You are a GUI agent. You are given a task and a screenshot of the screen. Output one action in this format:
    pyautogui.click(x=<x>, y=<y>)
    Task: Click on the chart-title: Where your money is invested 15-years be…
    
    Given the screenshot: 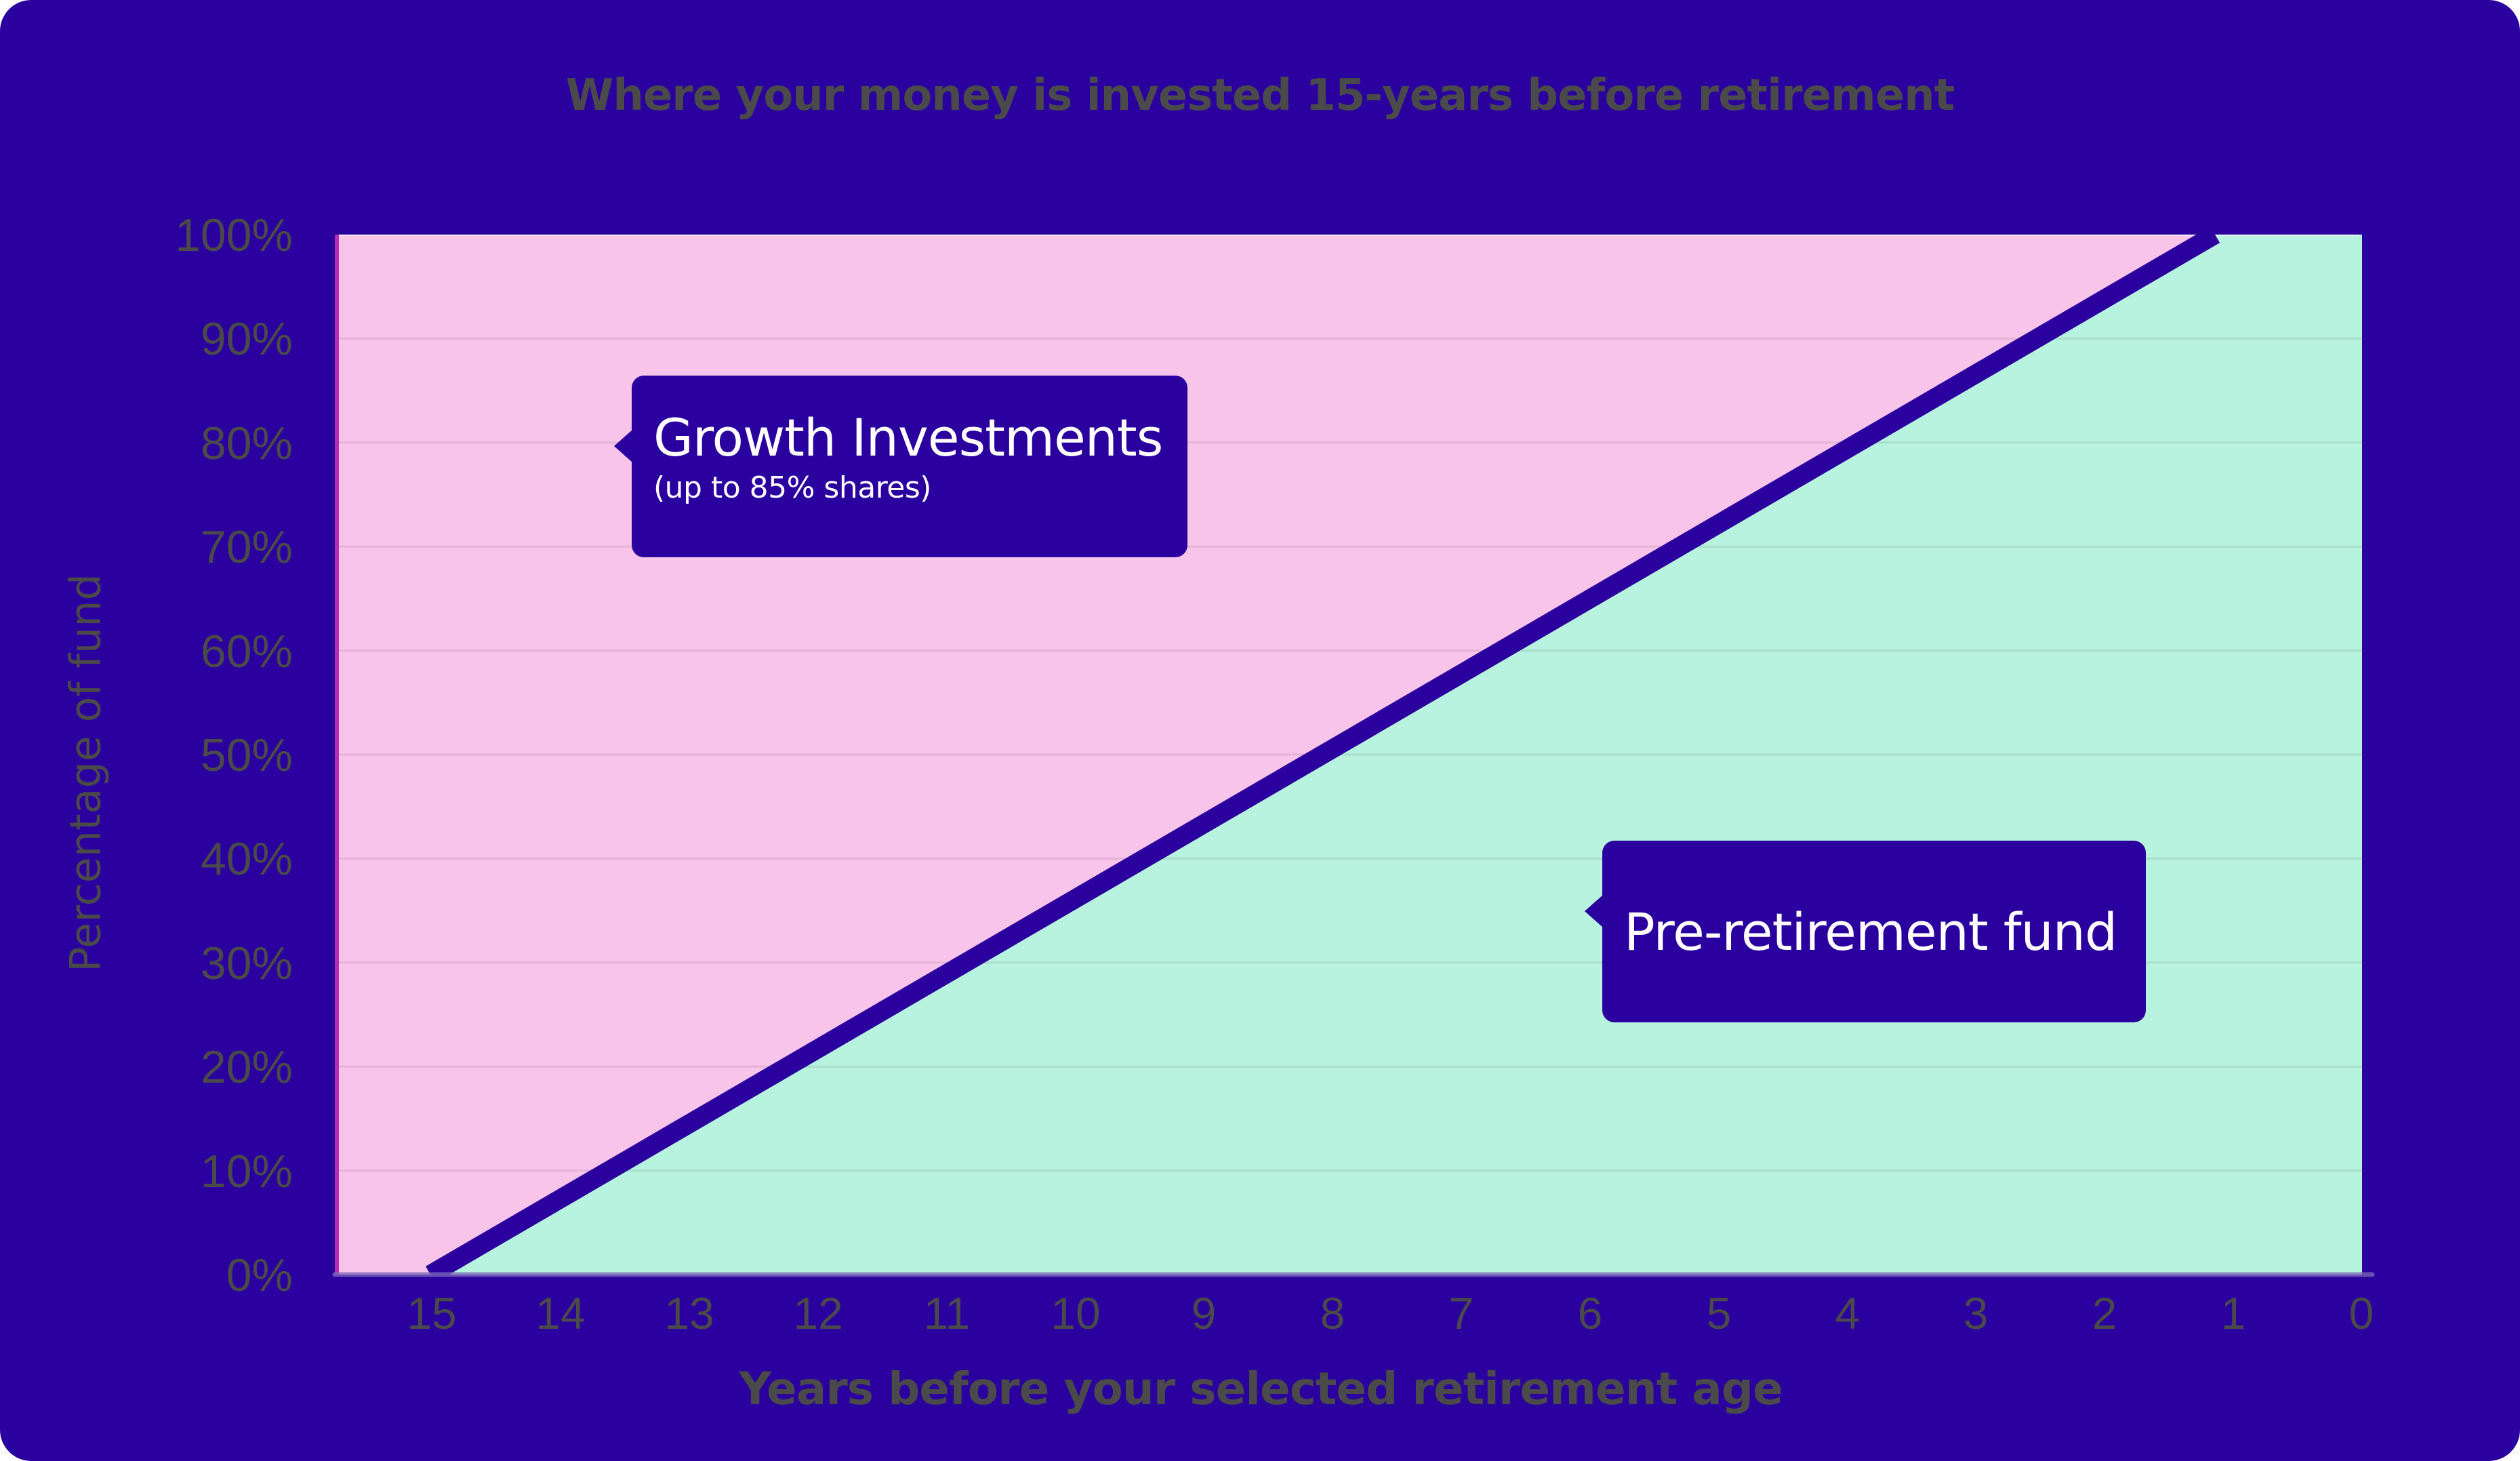 What is the action you would take?
    pyautogui.click(x=1260, y=96)
    